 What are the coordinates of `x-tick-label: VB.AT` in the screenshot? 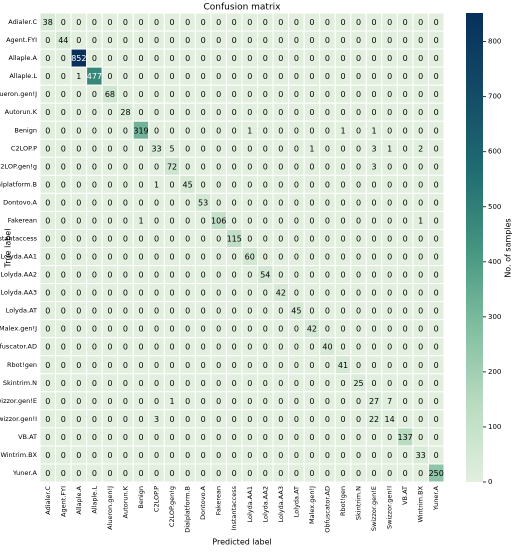 It's located at (405, 495).